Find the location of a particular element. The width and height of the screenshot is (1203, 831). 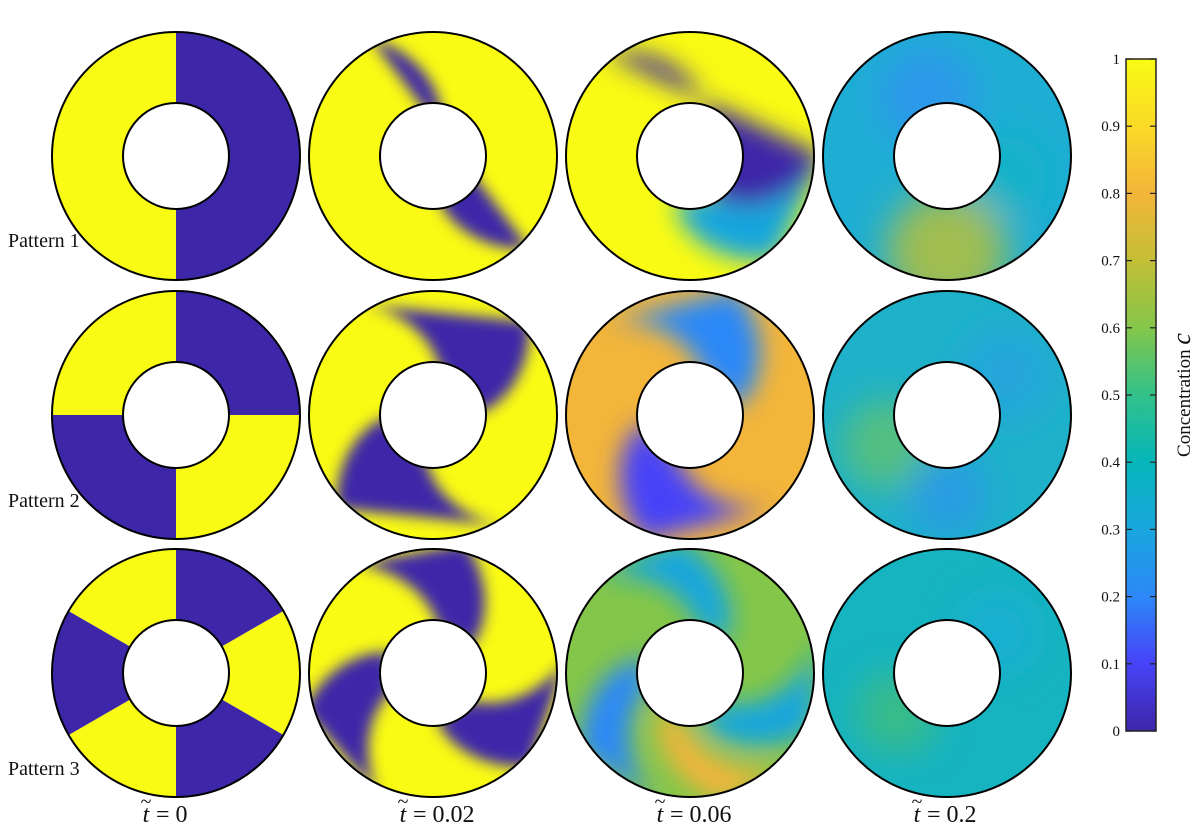

row-labels: Pattern 1 Pattern 2 Pattern 3 is located at coordinates (44, 505).